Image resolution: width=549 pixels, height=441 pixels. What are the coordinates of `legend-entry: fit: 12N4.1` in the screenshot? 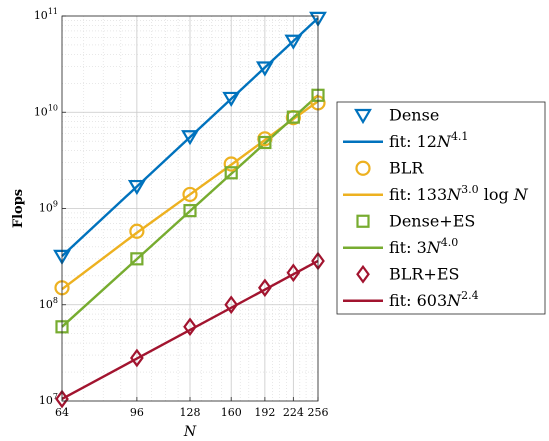 It's located at (428, 140).